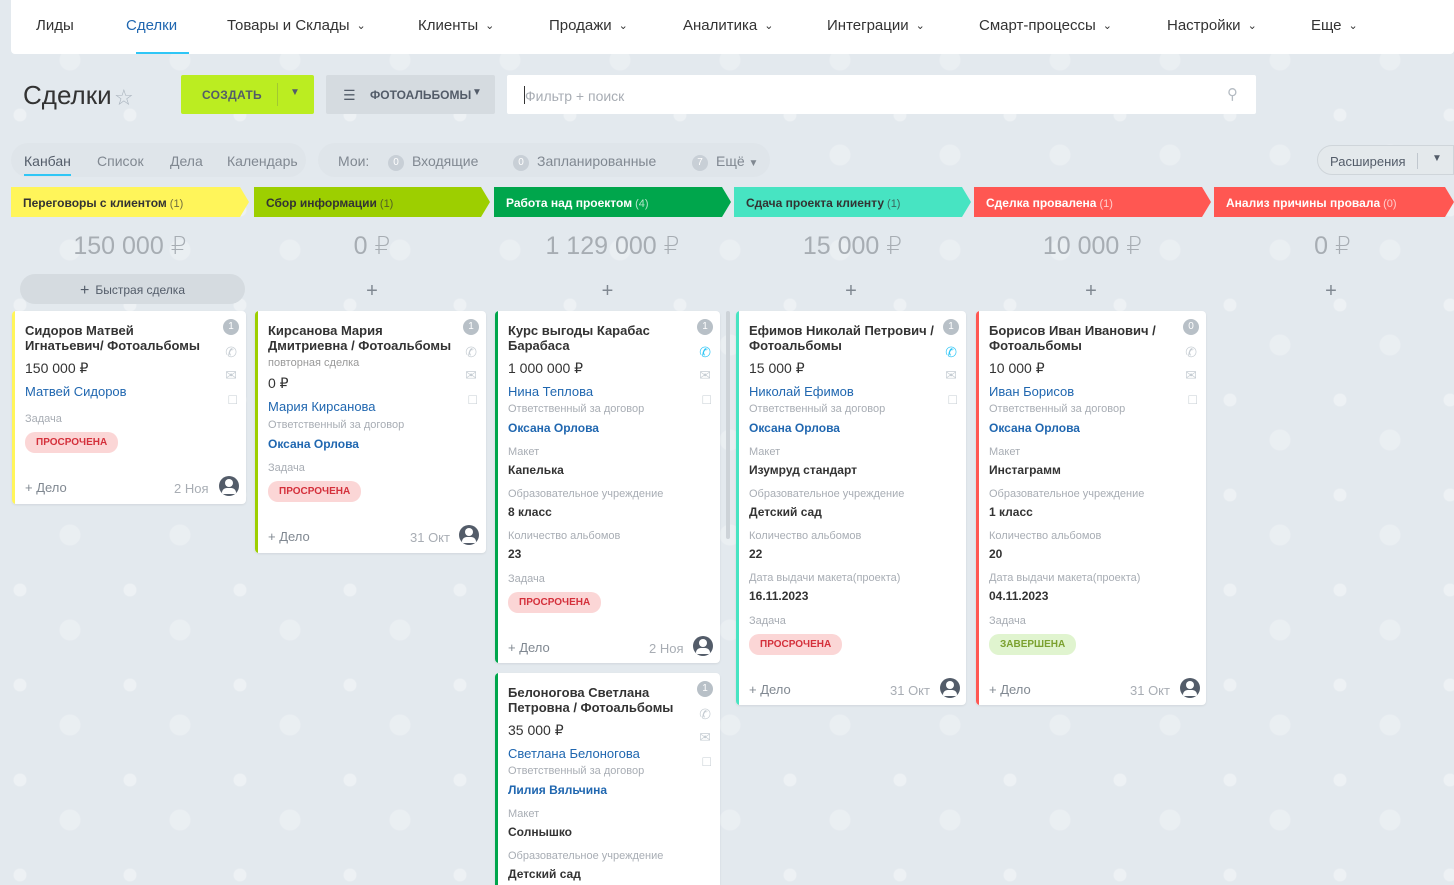 This screenshot has width=1454, height=885. I want to click on nav-item-smart-processes: Смарт-процессы ⌄, so click(1045, 25).